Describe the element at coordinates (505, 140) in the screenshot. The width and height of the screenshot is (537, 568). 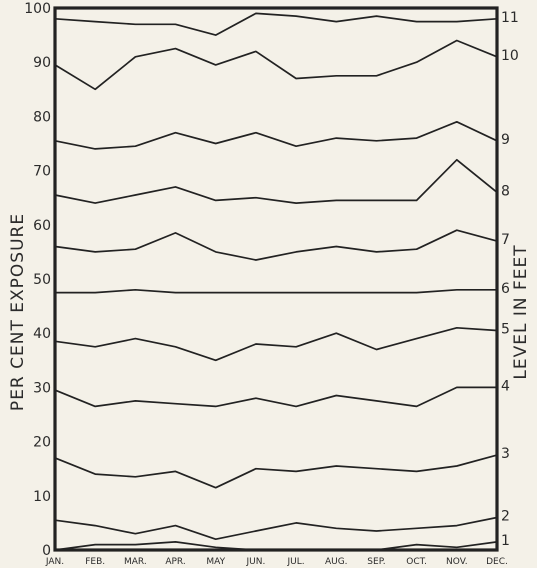
I see `level-label-9: 9` at that location.